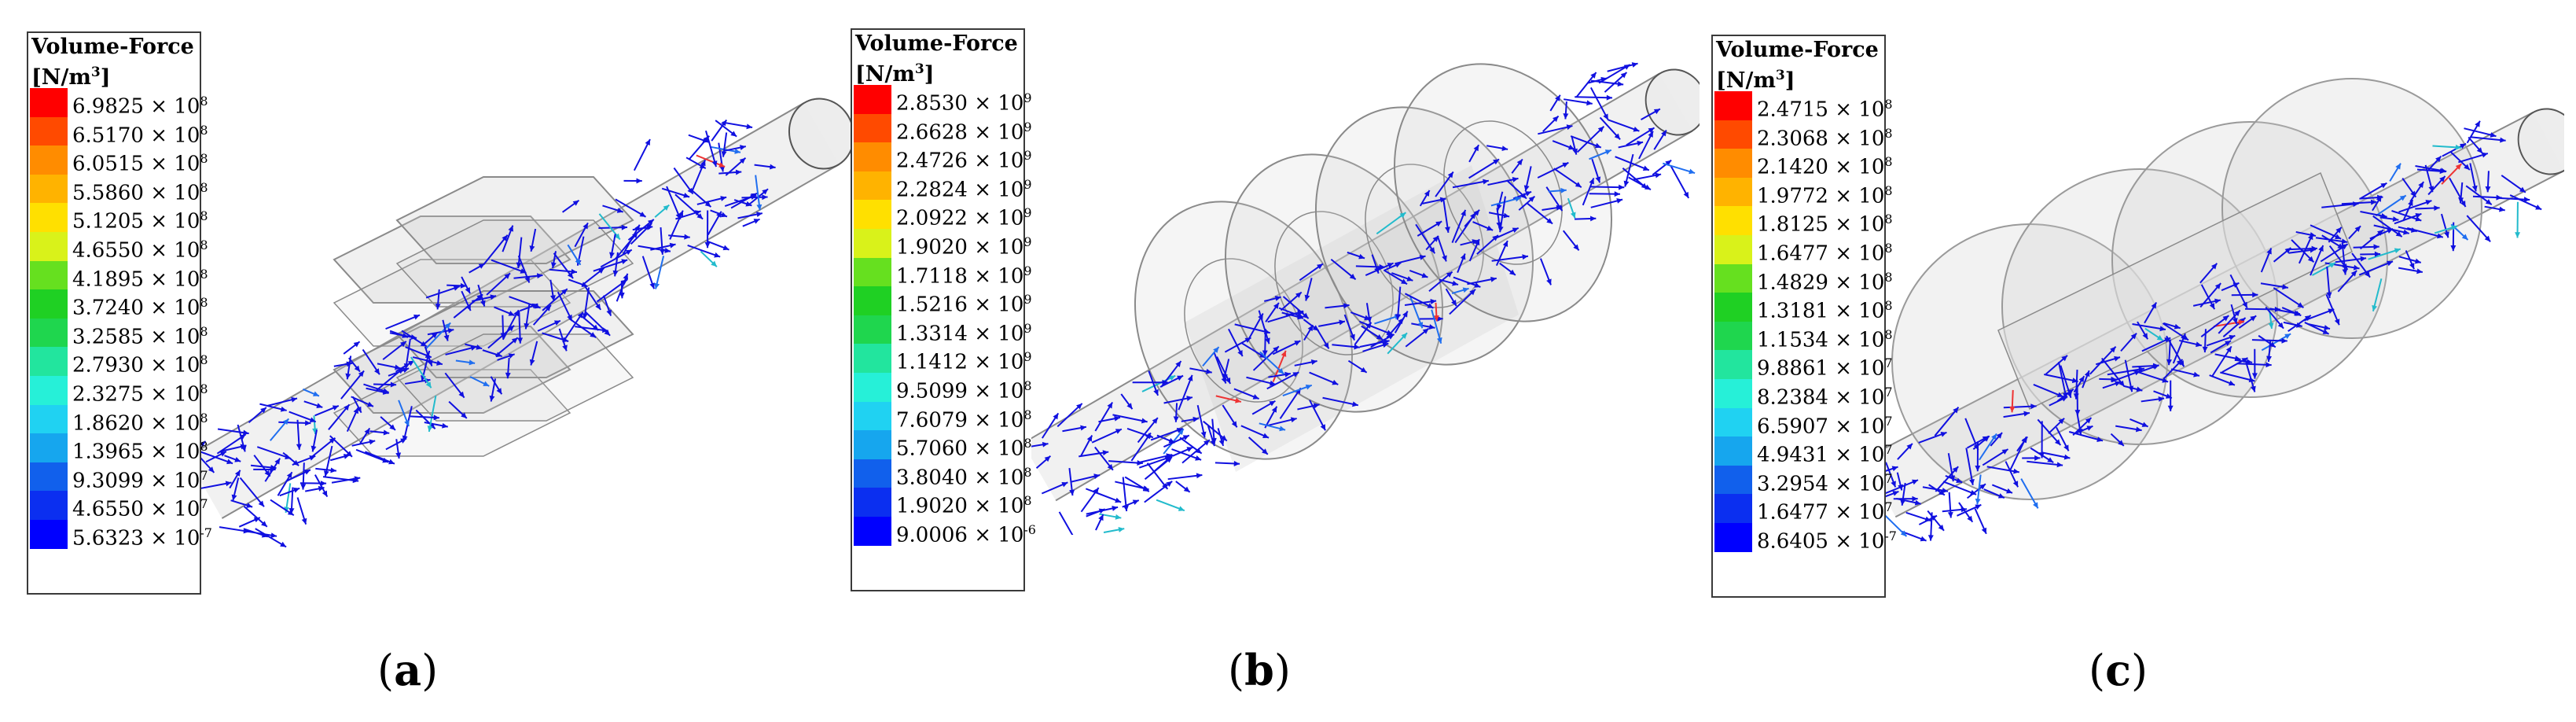  I want to click on hexagonal-geometry, so click(526, 308).